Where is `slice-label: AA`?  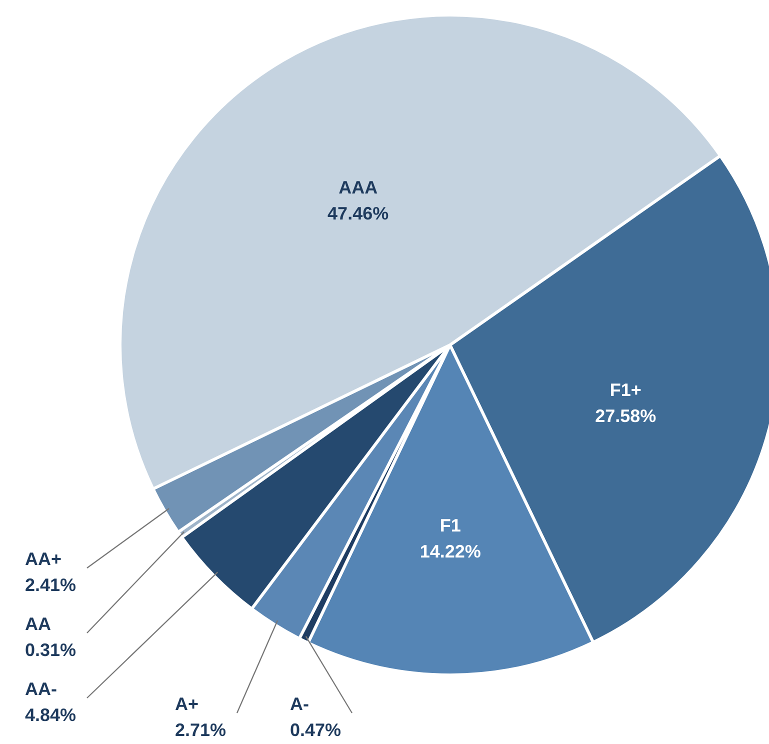 slice-label: AA is located at coordinates (38, 624).